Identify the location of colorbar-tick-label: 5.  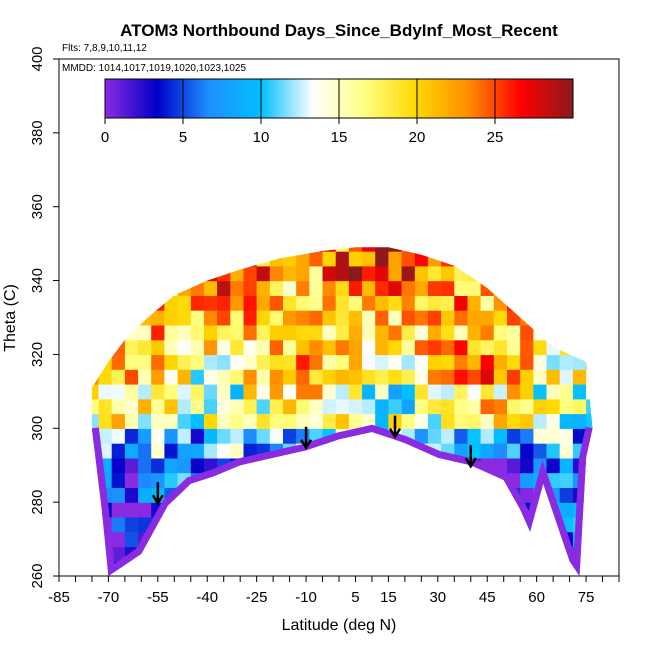
(183, 137).